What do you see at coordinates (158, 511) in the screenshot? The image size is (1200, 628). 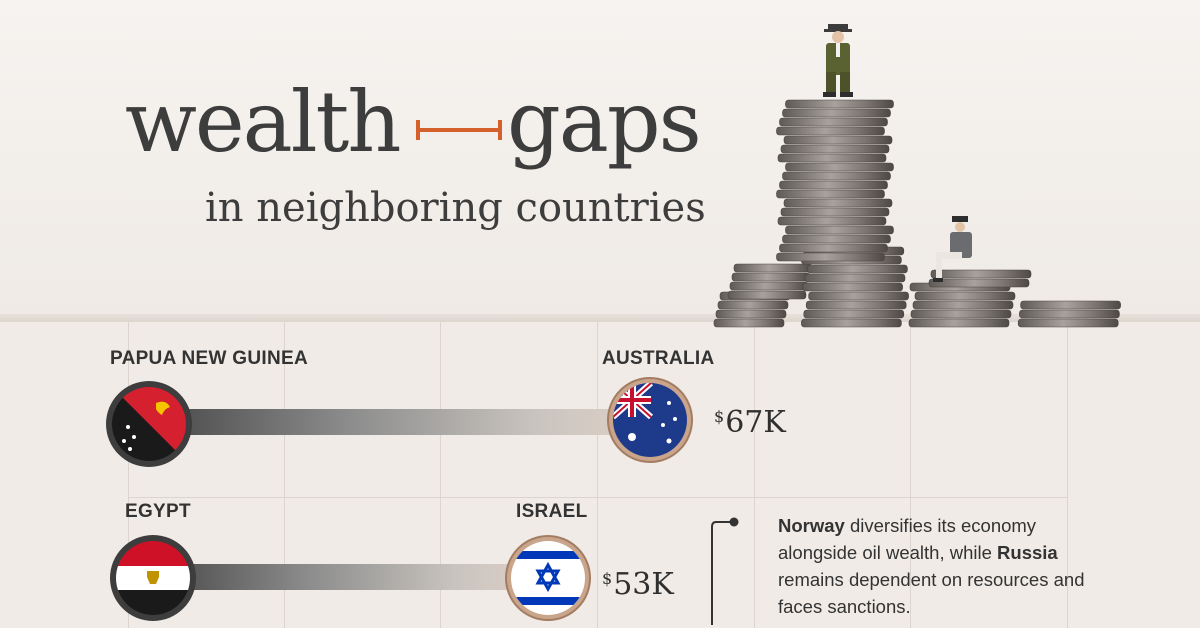 I see `low-country-label: EGYPT` at bounding box center [158, 511].